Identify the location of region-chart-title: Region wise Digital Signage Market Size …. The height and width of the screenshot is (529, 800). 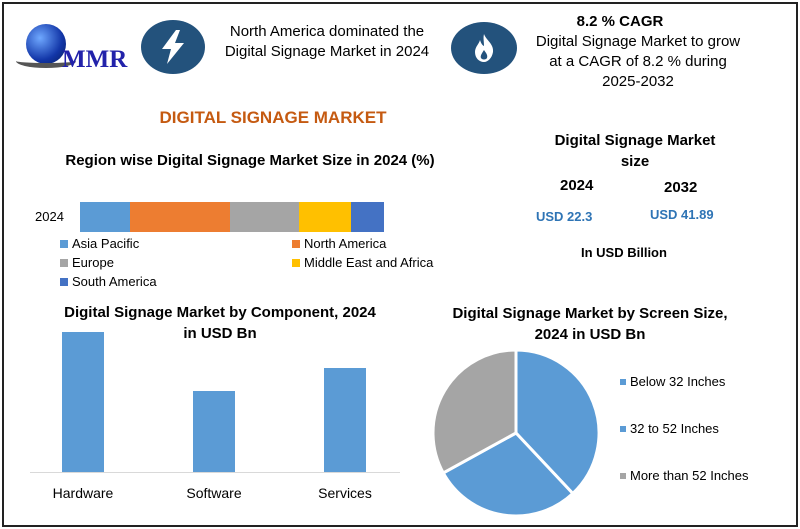
(250, 160).